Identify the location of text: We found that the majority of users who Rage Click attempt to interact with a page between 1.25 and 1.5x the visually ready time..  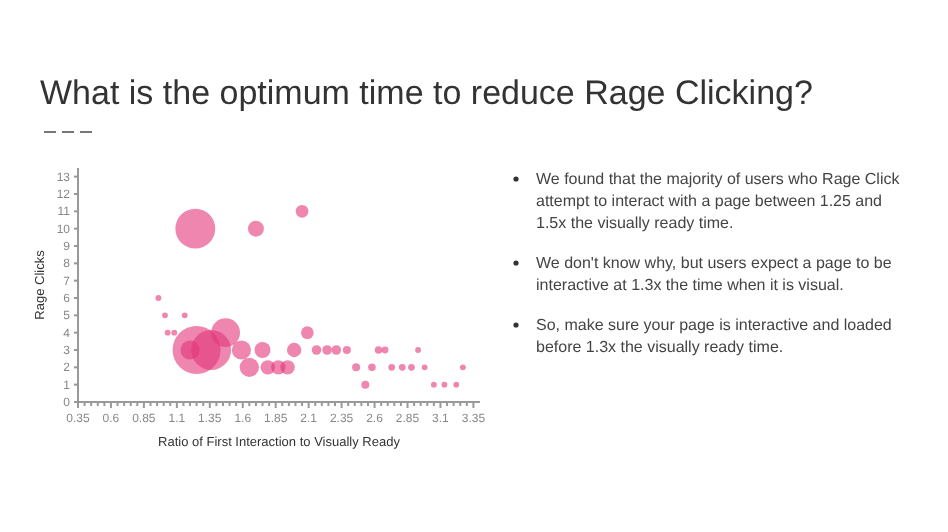
(719, 201).